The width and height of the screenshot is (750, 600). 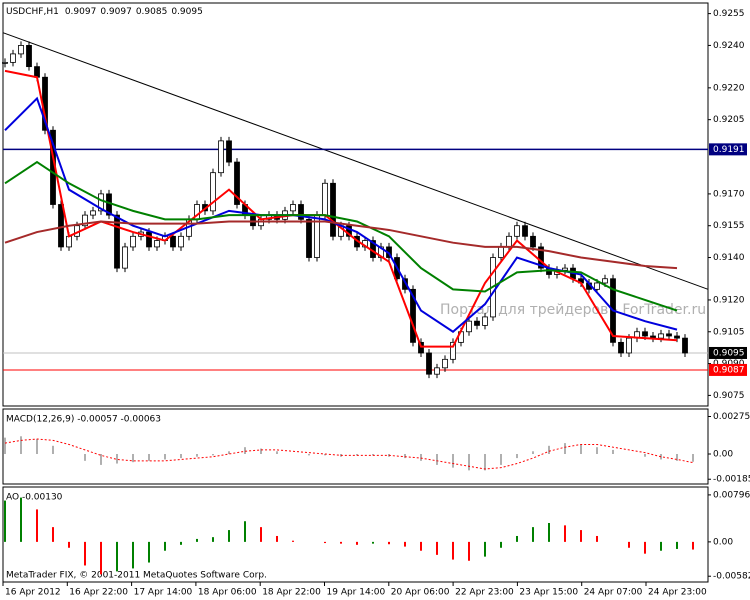 I want to click on macd-label: MACD(12,26,9) -0.00057 -0.00063, so click(x=83, y=420).